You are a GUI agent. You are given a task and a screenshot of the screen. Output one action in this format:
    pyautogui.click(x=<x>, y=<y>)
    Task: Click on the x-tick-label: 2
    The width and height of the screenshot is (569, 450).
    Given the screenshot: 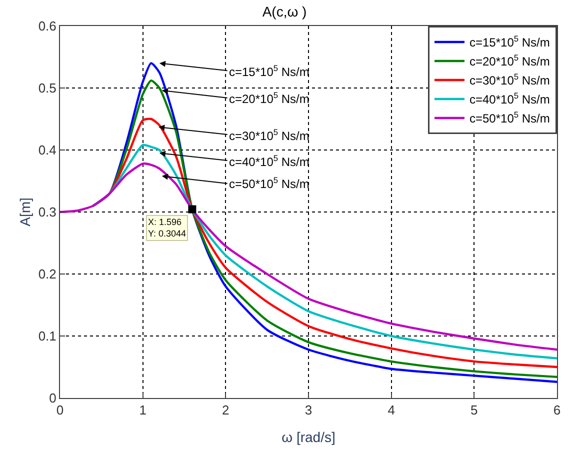 What is the action you would take?
    pyautogui.click(x=226, y=410)
    